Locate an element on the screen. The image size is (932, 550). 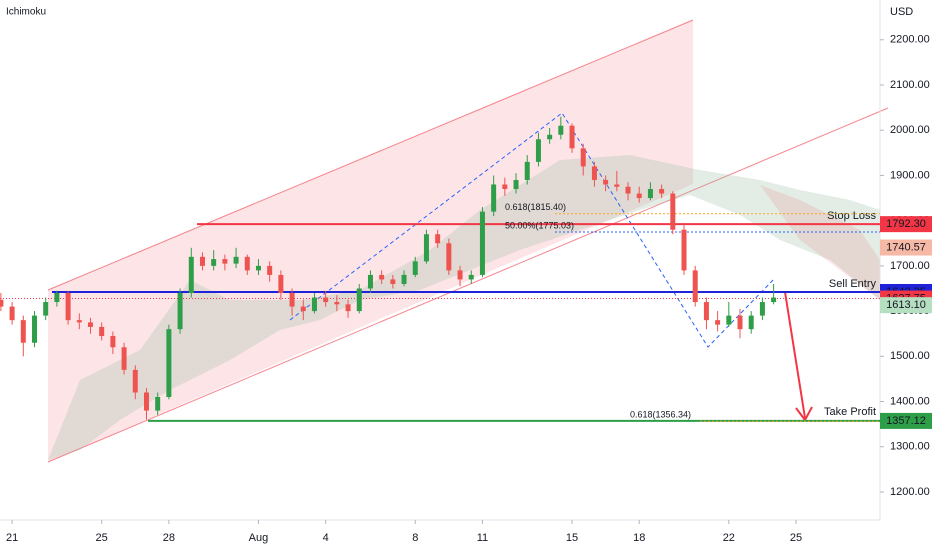
fib-label: 0.618(1356.34) is located at coordinates (660, 415).